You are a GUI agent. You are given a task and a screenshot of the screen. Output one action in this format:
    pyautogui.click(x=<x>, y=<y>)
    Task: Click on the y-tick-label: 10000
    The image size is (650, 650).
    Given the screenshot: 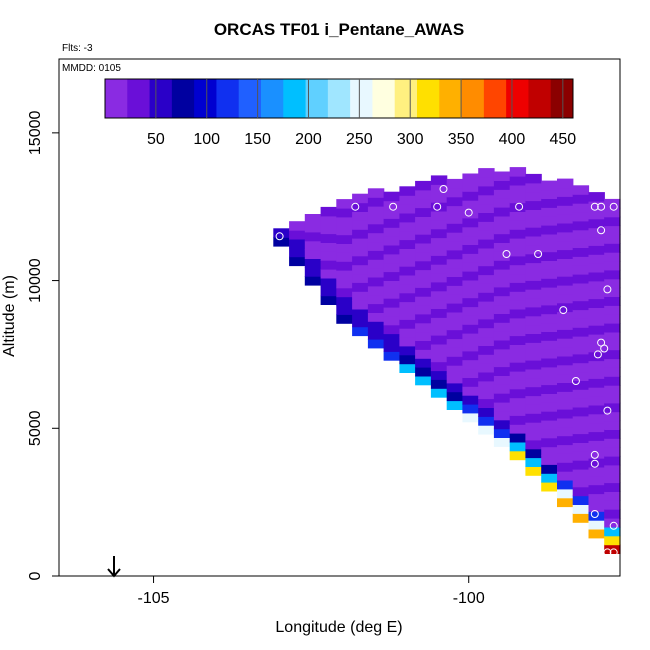 What is the action you would take?
    pyautogui.click(x=35, y=280)
    